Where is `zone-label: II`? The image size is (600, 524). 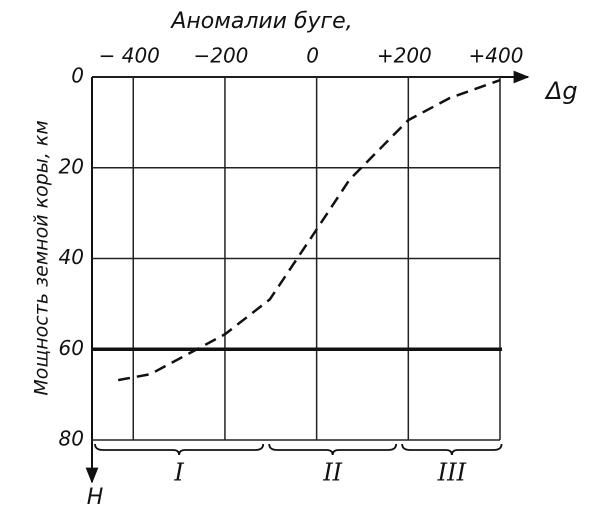 zone-label: II is located at coordinates (332, 473).